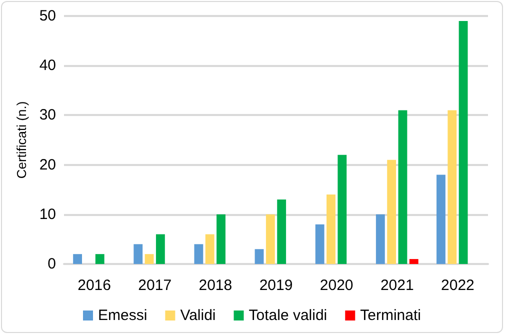  Describe the element at coordinates (47, 65) in the screenshot. I see `y-tick-label: 40` at that location.